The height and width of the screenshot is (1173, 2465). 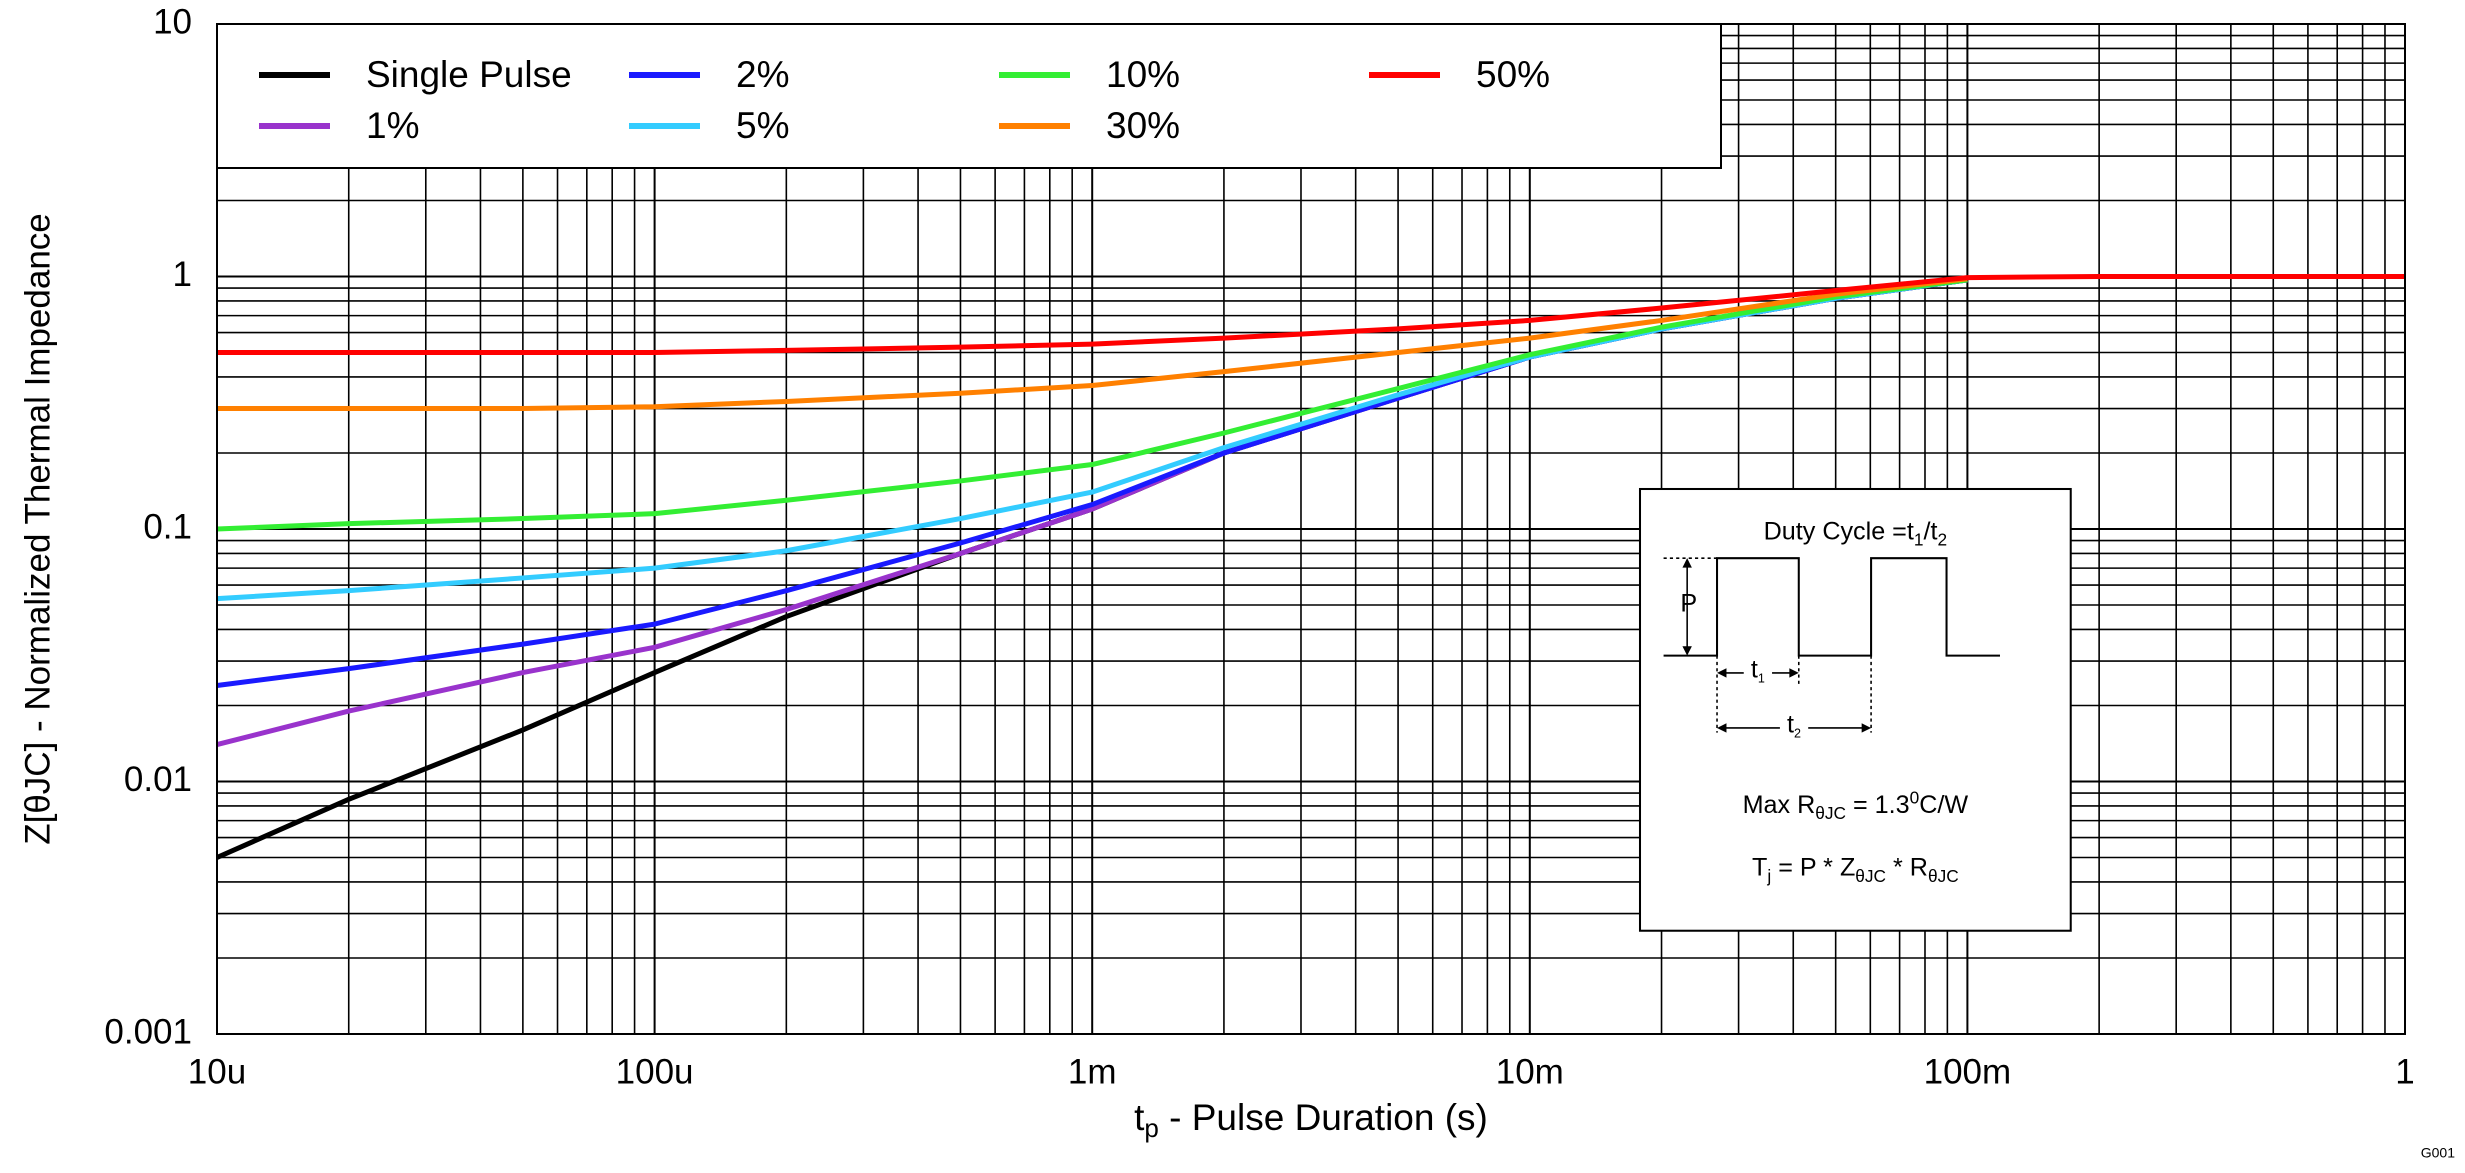 I want to click on inset-box, so click(x=1855, y=709).